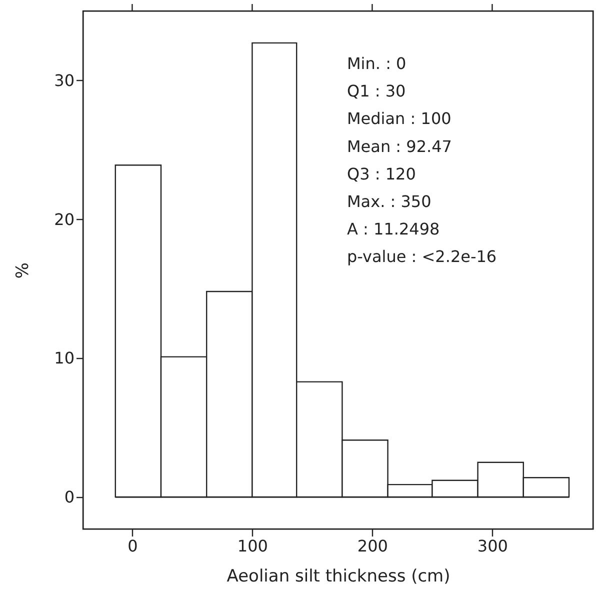  What do you see at coordinates (422, 256) in the screenshot?
I see `annotation: p-value : <2.2e-16` at bounding box center [422, 256].